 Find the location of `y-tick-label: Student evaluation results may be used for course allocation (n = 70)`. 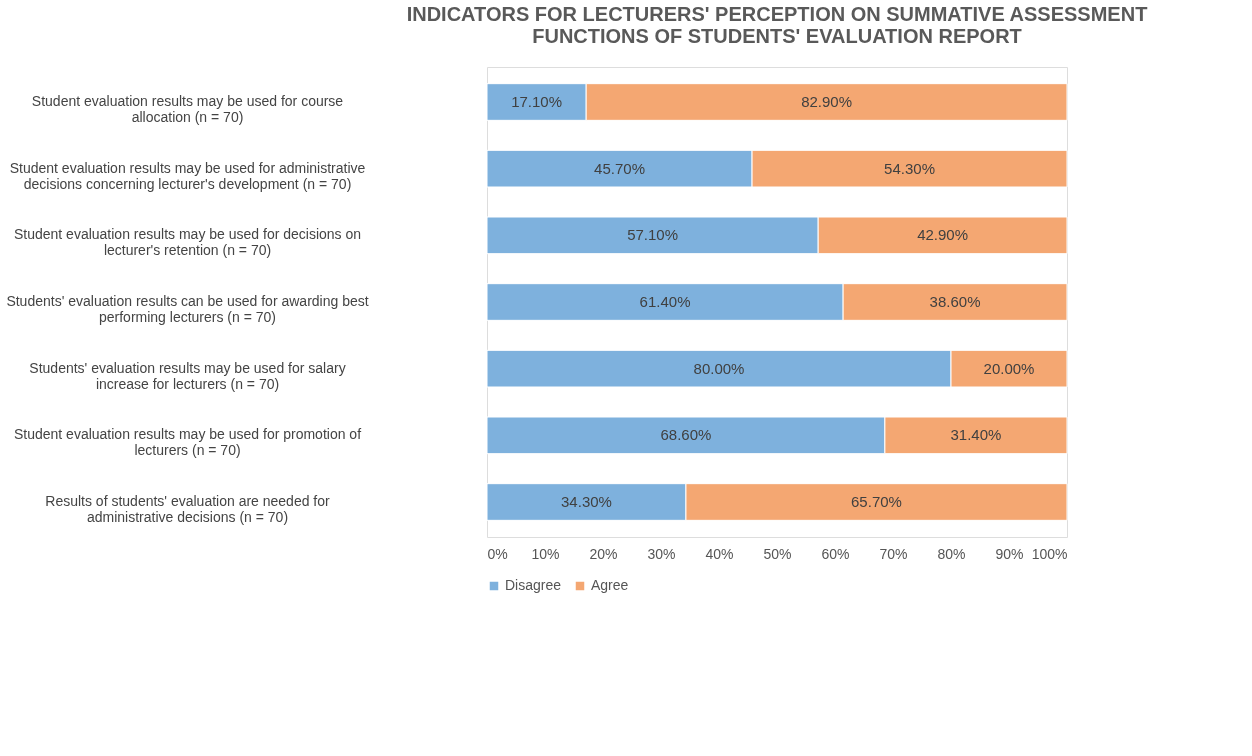

y-tick-label: Student evaluation results may be used for course allocation (n = 70) is located at coordinates (187, 109).